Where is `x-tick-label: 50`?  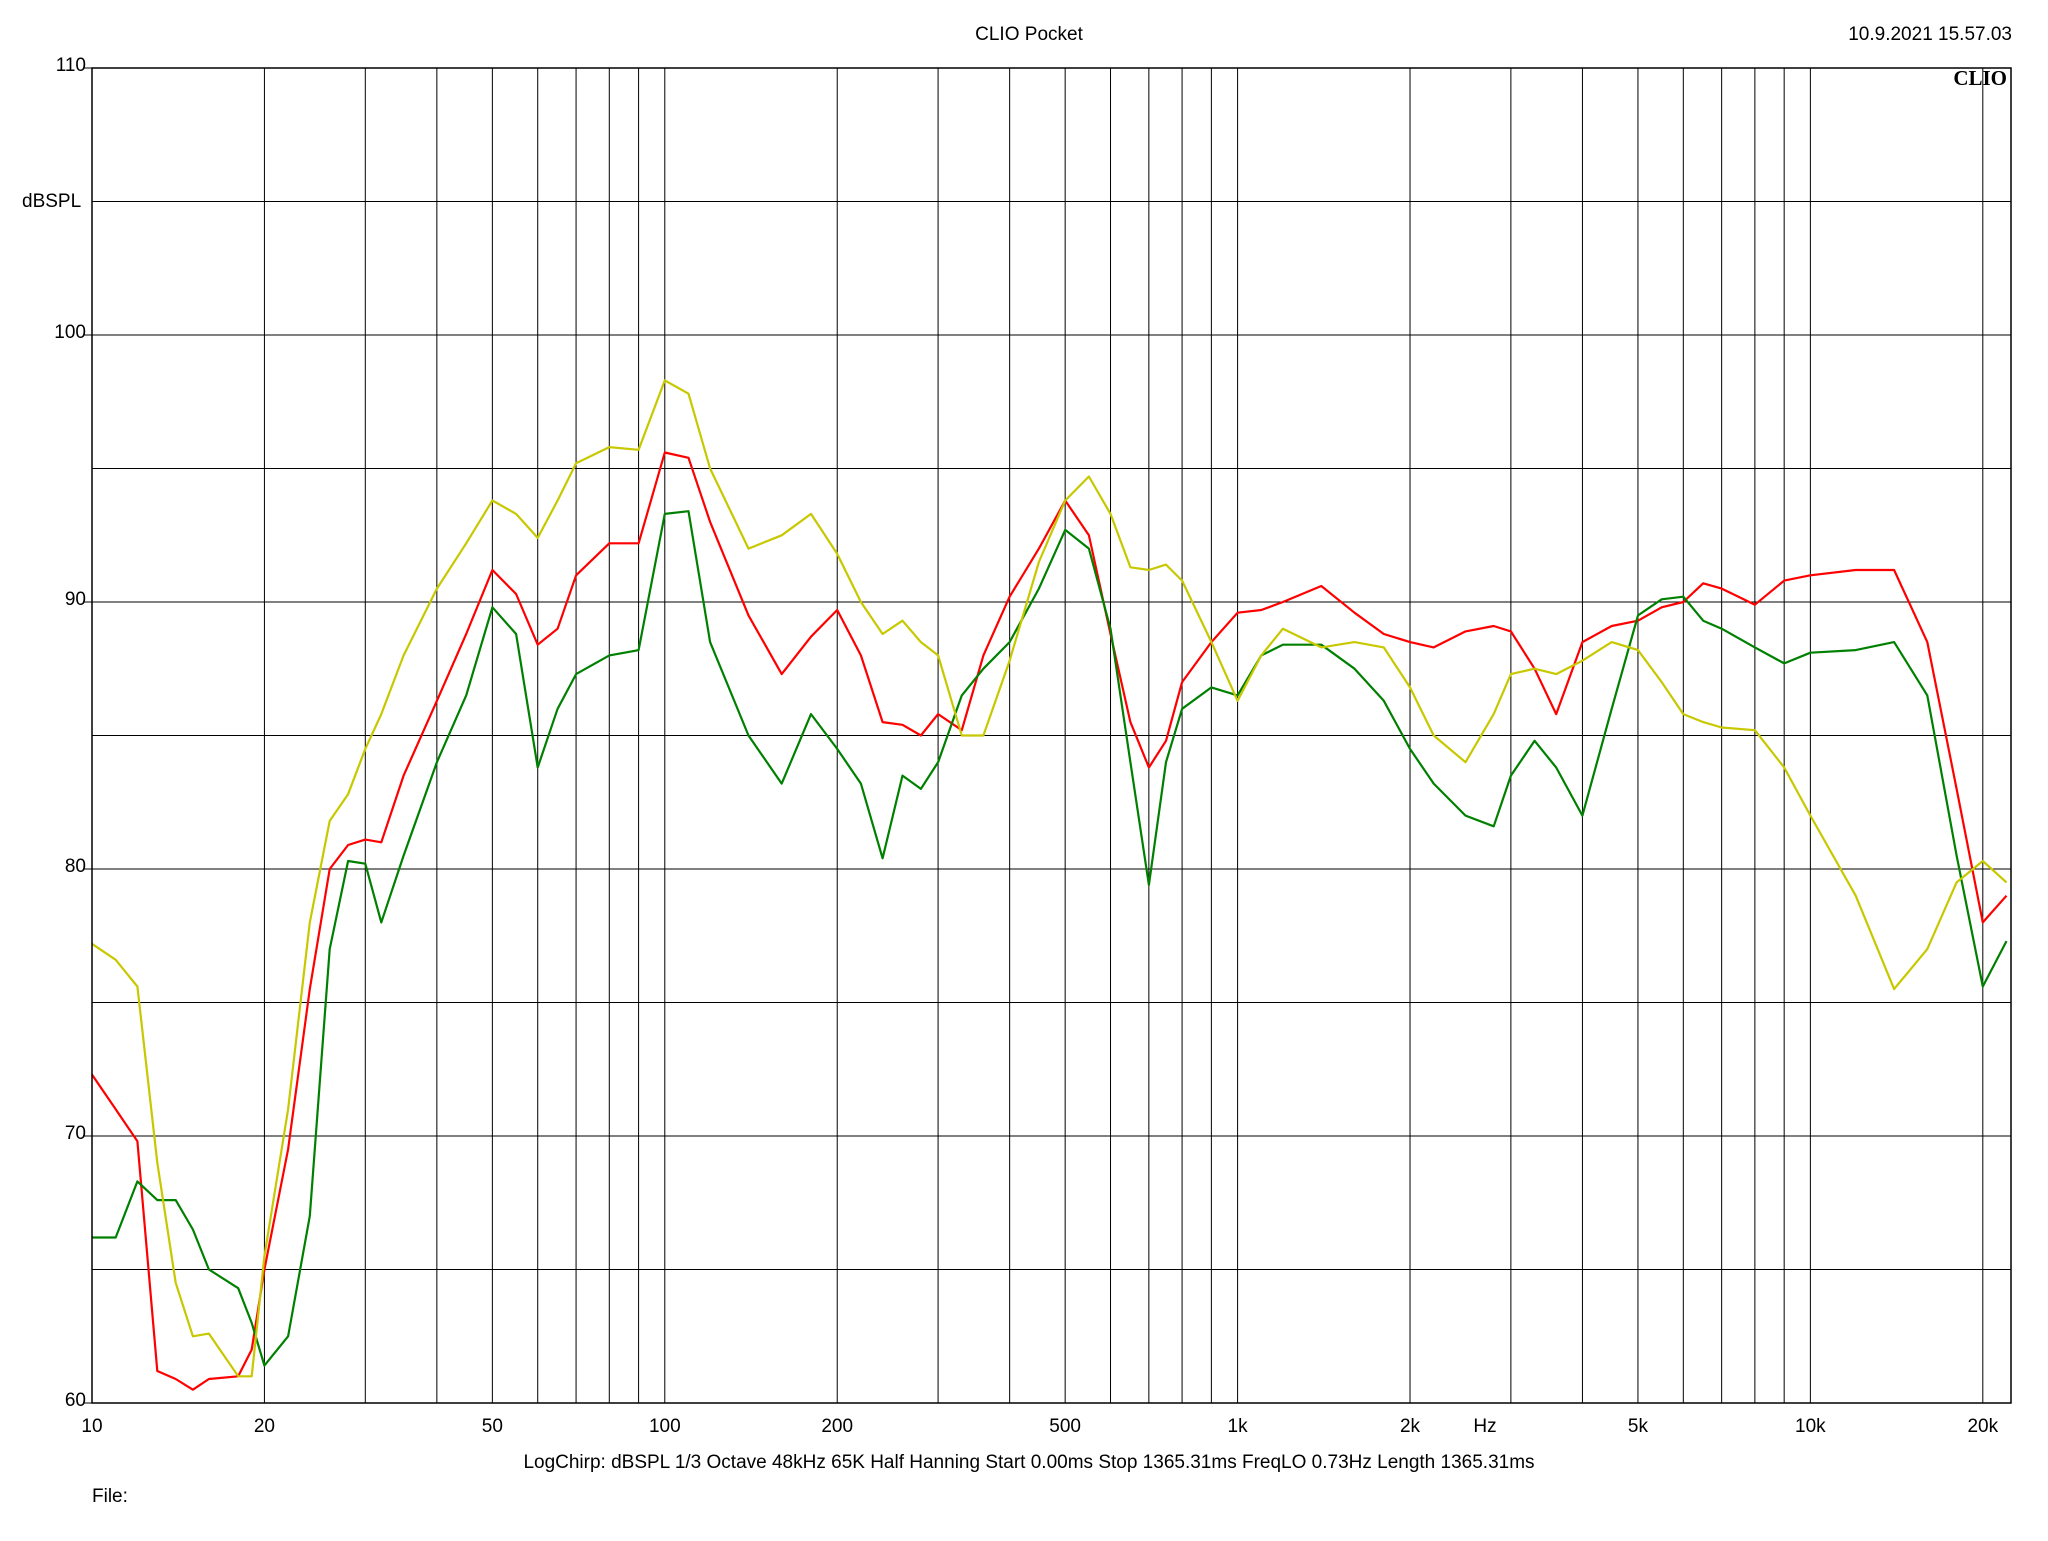
x-tick-label: 50 is located at coordinates (492, 1426).